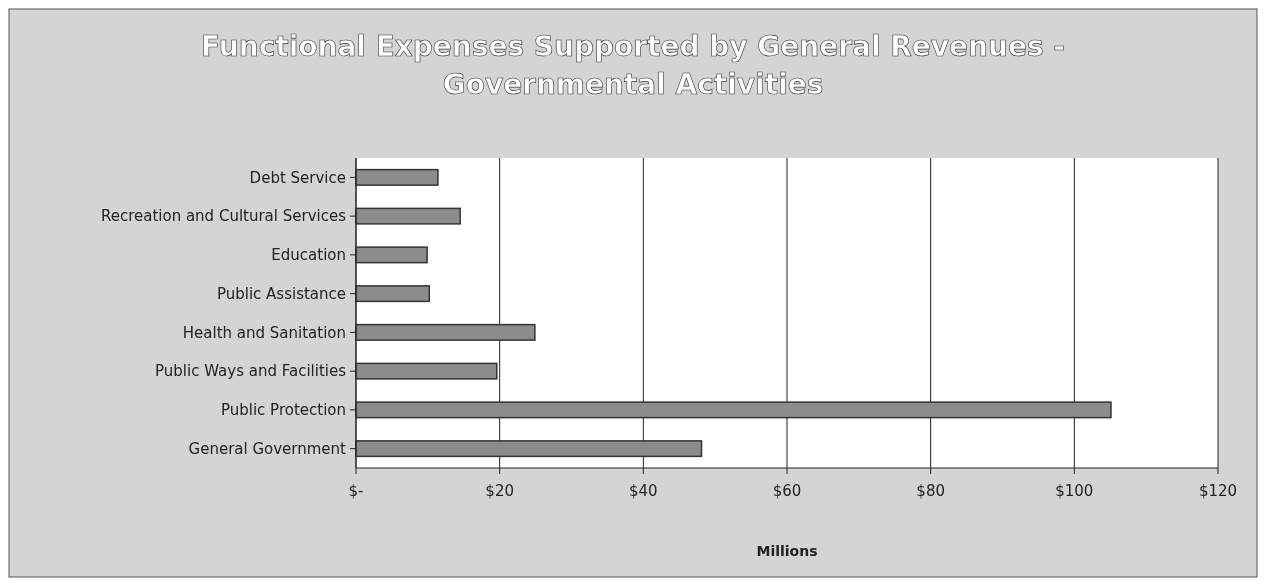 This screenshot has width=1266, height=586. What do you see at coordinates (633, 65) in the screenshot?
I see `chart-title: Functional Expenses Supported by General Revenues - Governmental Activities` at bounding box center [633, 65].